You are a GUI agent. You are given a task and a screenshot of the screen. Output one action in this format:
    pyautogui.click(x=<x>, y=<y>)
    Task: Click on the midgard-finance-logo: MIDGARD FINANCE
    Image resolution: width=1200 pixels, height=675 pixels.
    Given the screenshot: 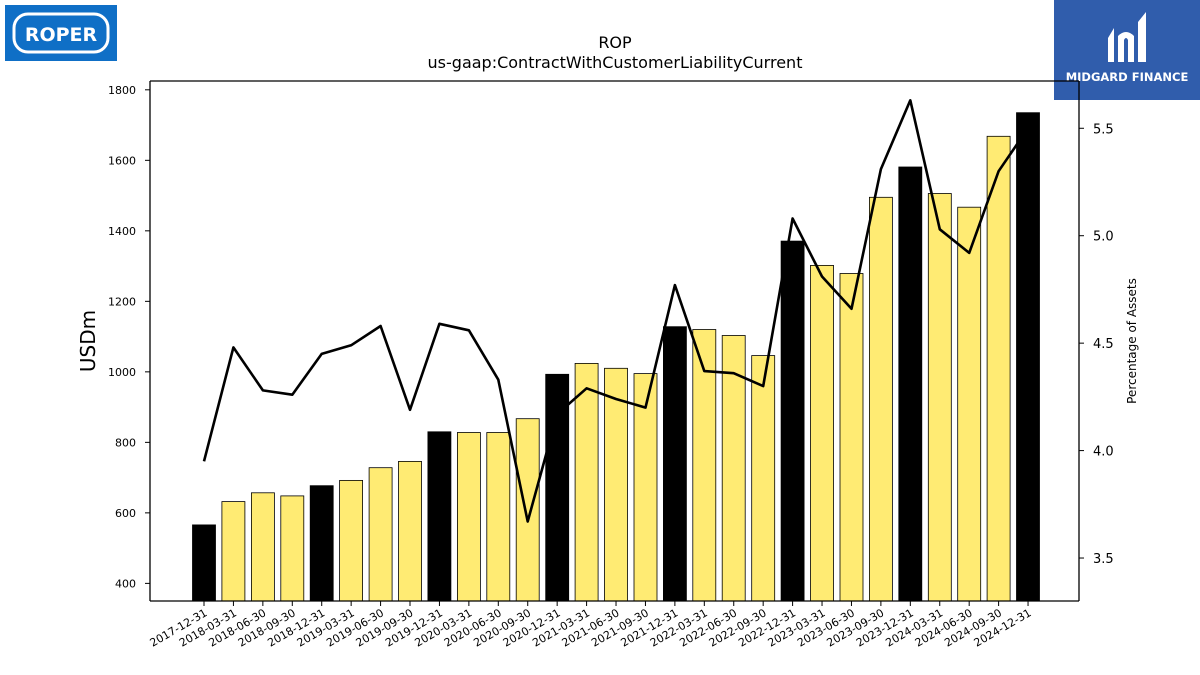 What is the action you would take?
    pyautogui.click(x=1127, y=50)
    